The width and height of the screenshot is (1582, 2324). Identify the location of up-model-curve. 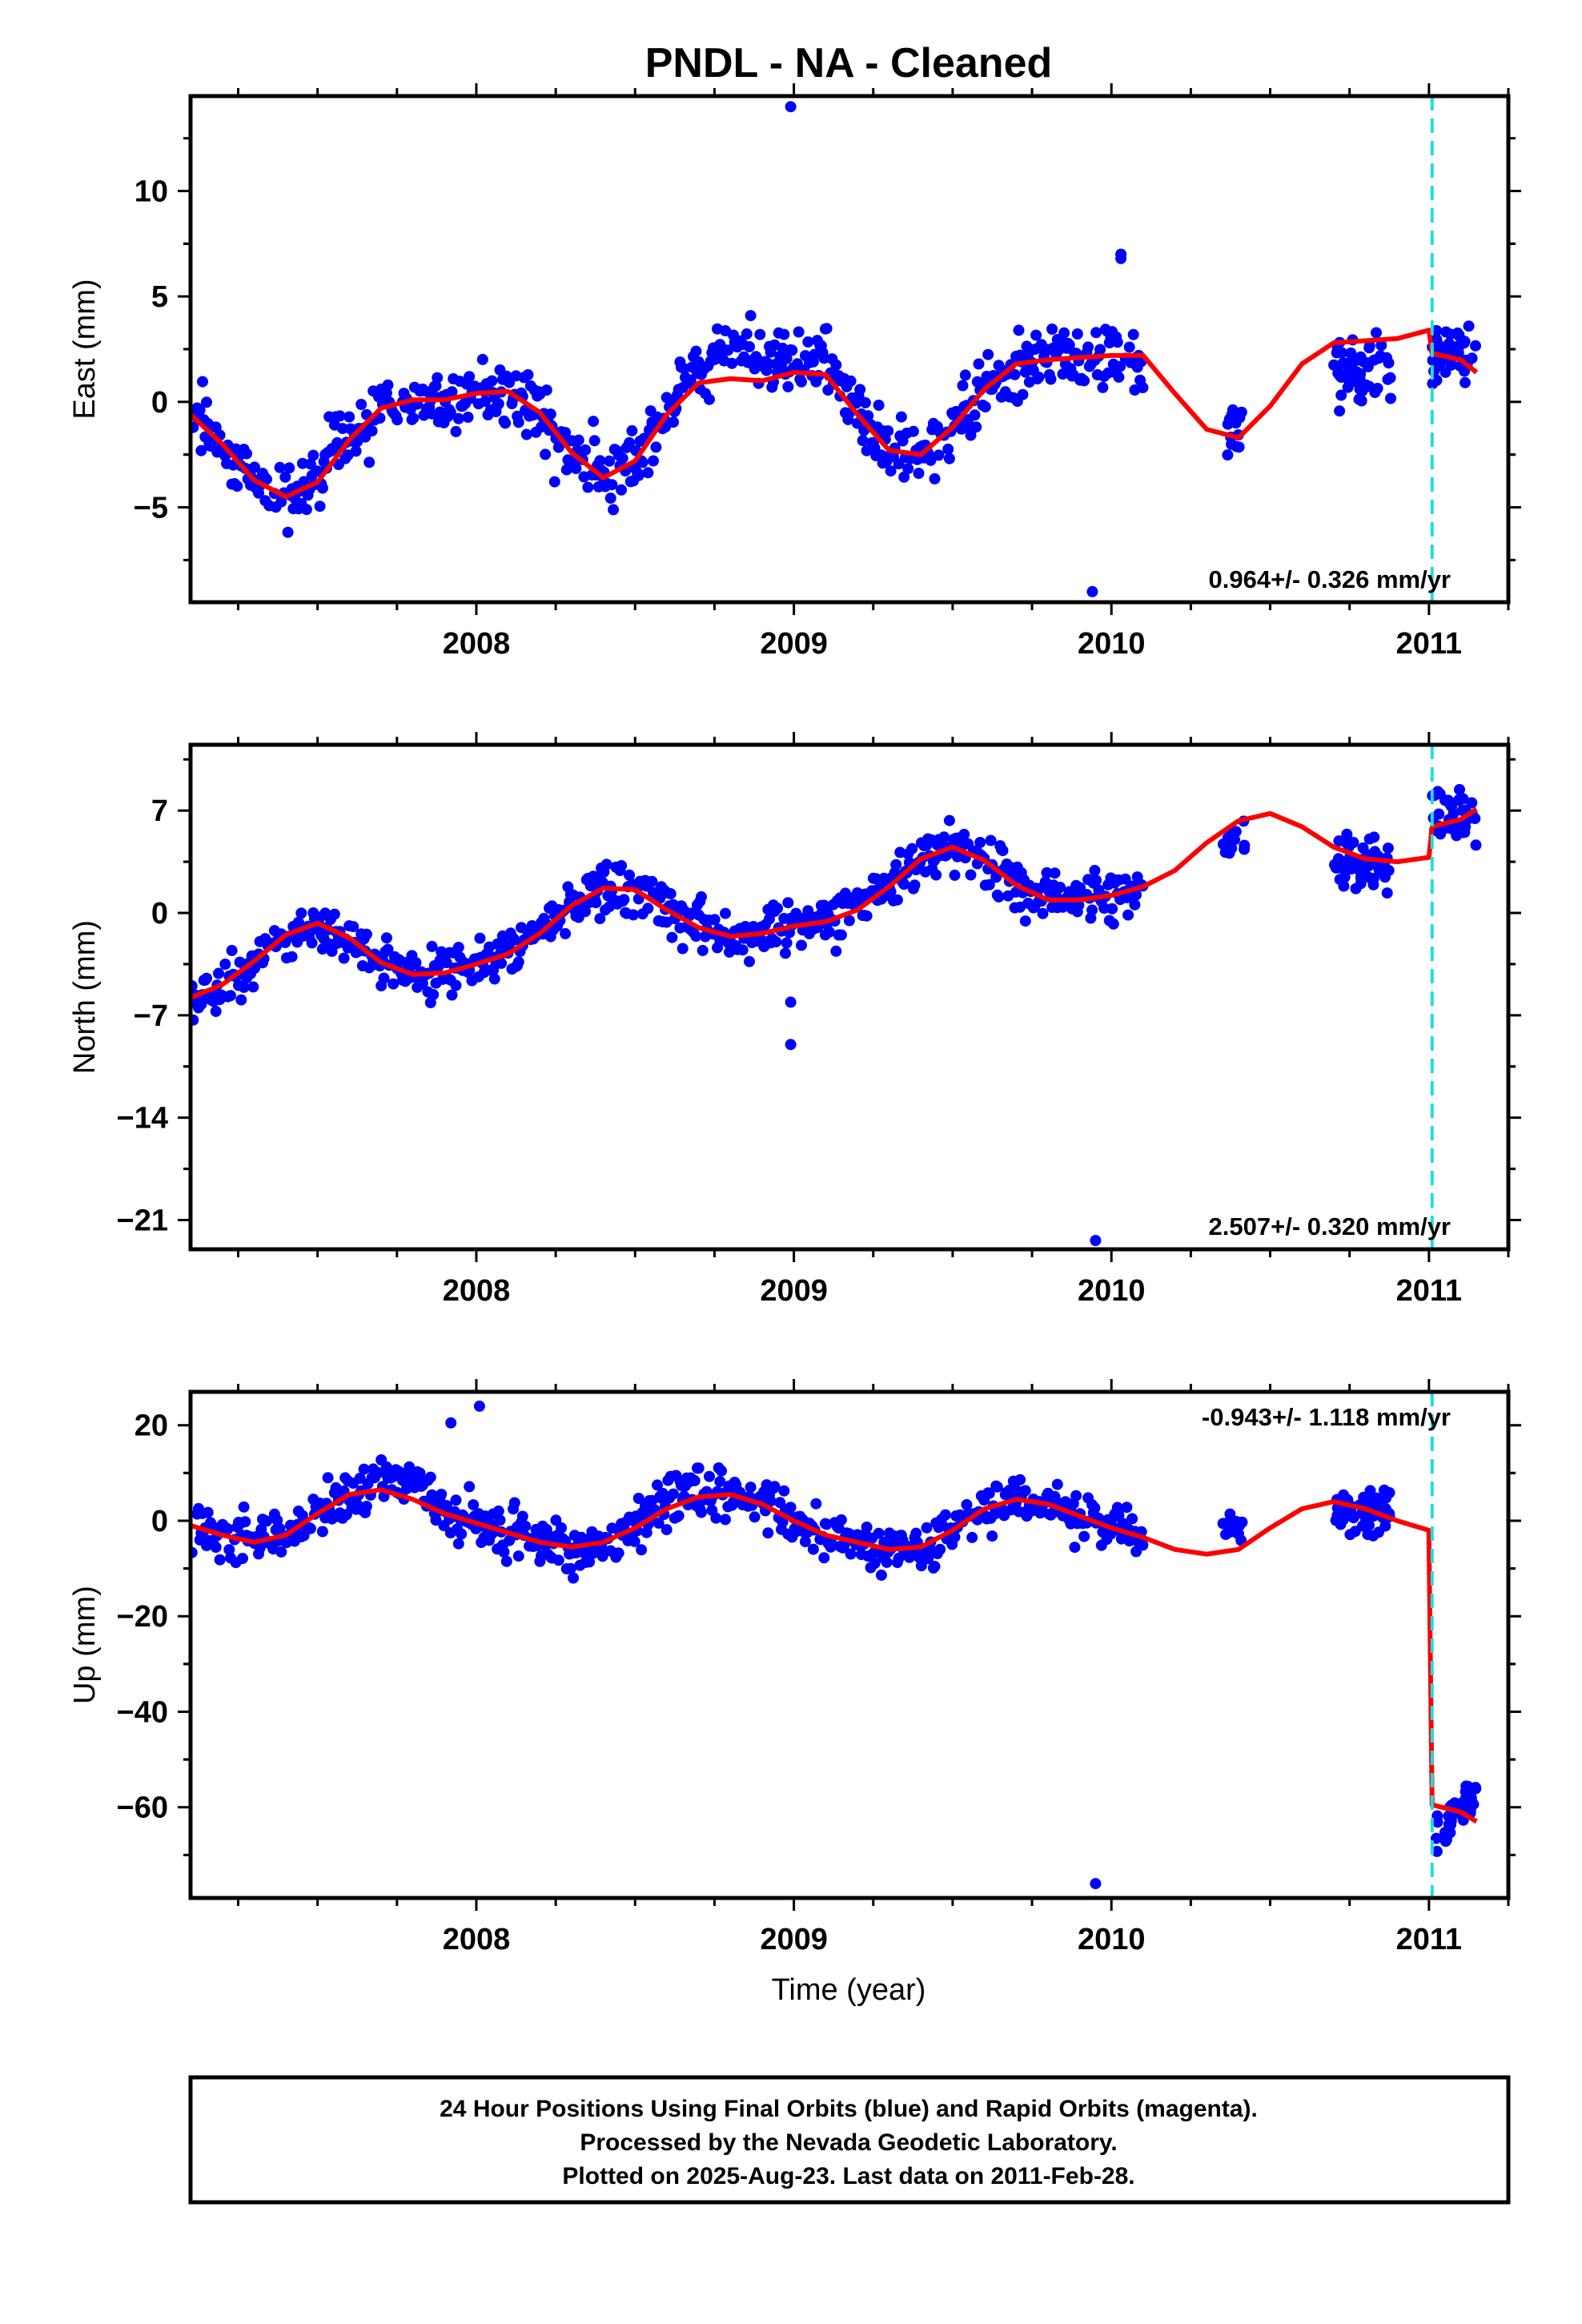
(834, 1655).